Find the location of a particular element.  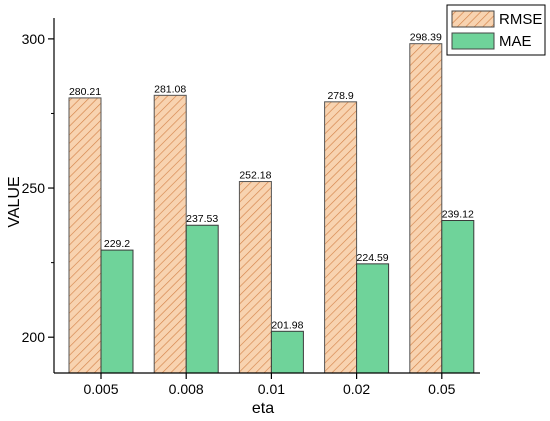

x-tick-label-0.02: 0.02 is located at coordinates (356, 389).